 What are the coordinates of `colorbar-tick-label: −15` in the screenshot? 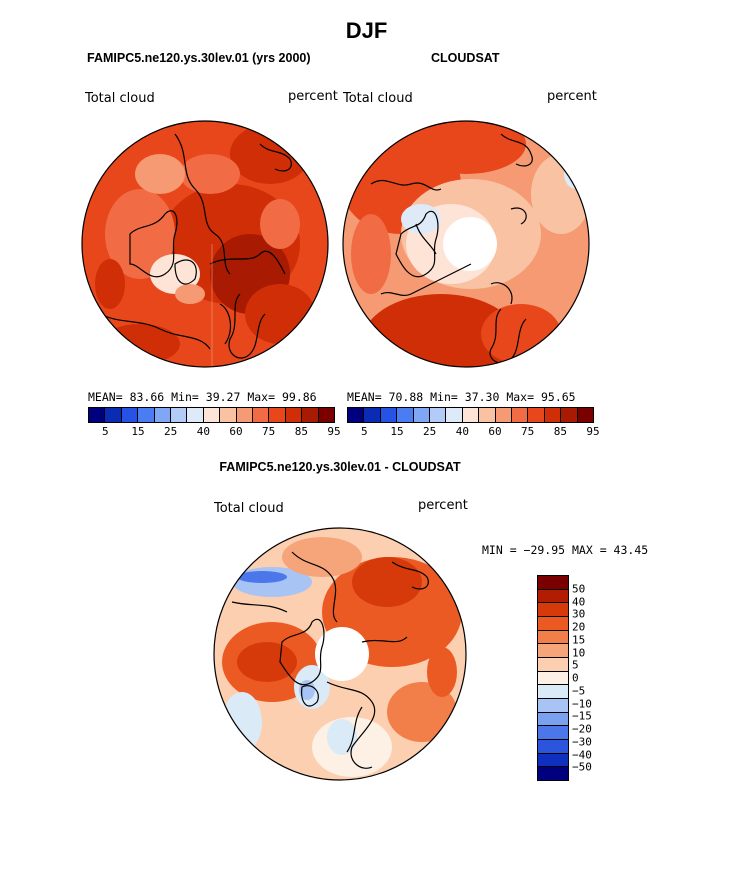 It's located at (582, 716).